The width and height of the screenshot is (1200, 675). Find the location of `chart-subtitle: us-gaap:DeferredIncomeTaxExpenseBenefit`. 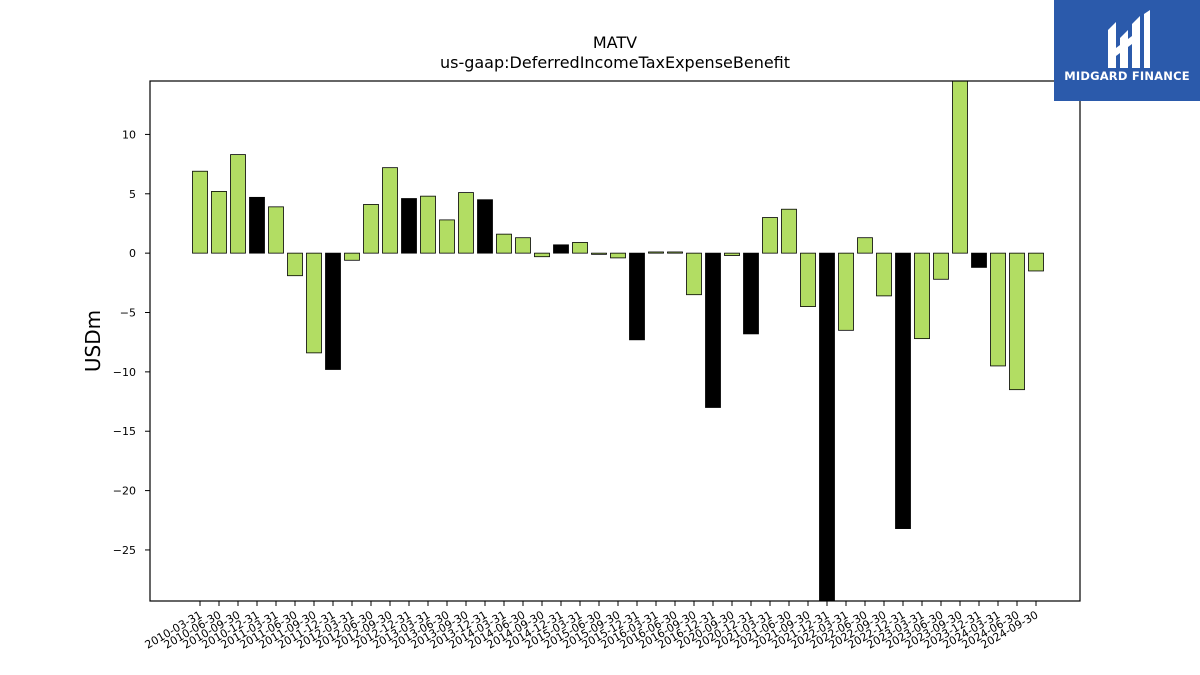

chart-subtitle: us-gaap:DeferredIncomeTaxExpenseBenefit is located at coordinates (615, 62).